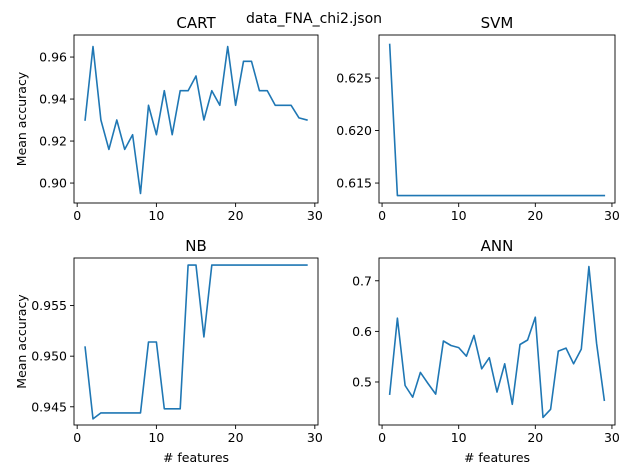 The image size is (629, 475). I want to click on ann-series-line, so click(497, 342).